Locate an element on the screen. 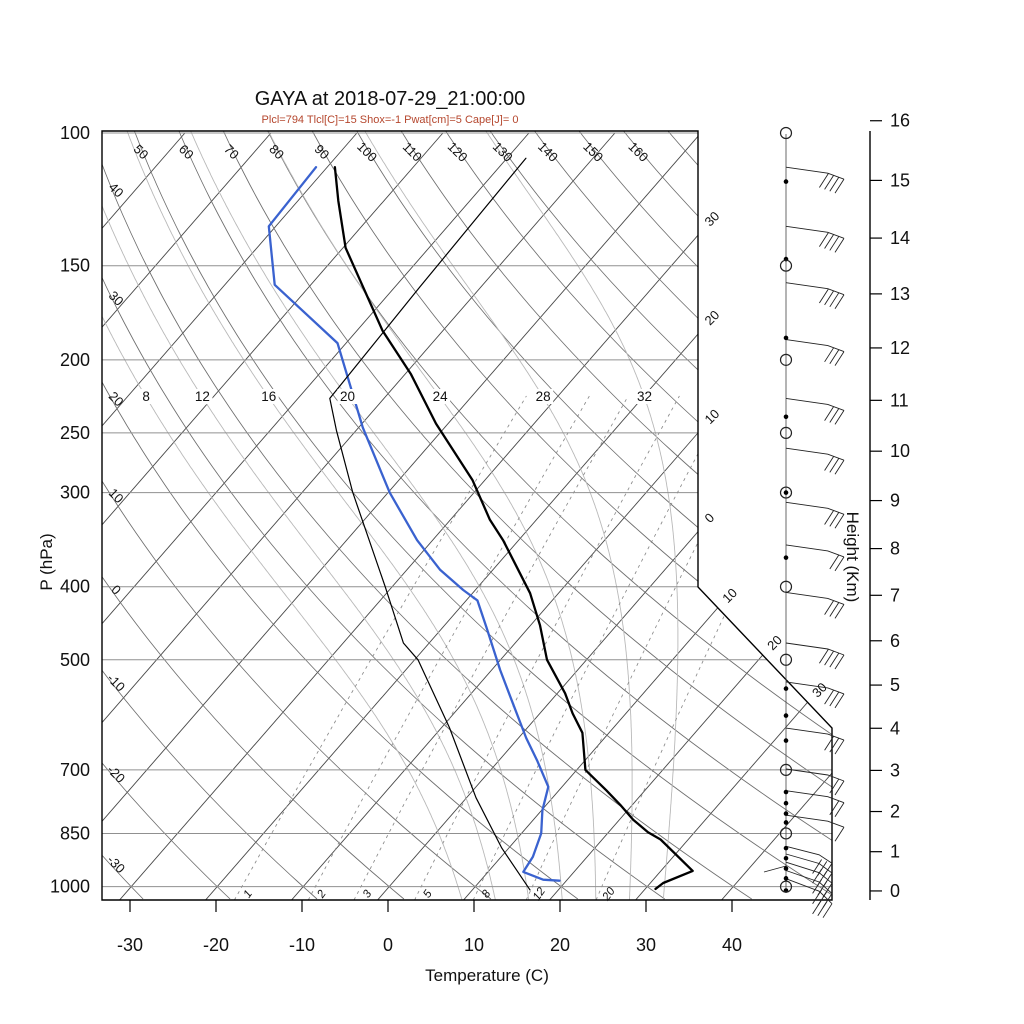 This screenshot has height=1024, width=1024. dry-adiabat-label: 50 is located at coordinates (141, 151).